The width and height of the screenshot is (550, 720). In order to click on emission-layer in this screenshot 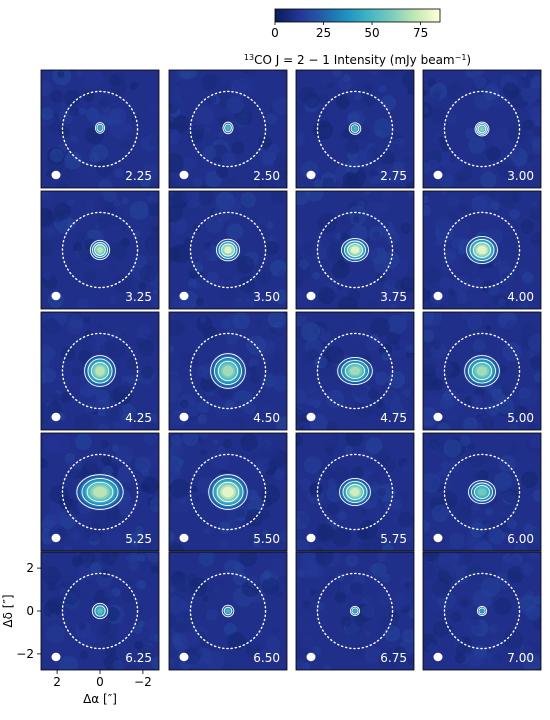, I will do `click(228, 250)`.